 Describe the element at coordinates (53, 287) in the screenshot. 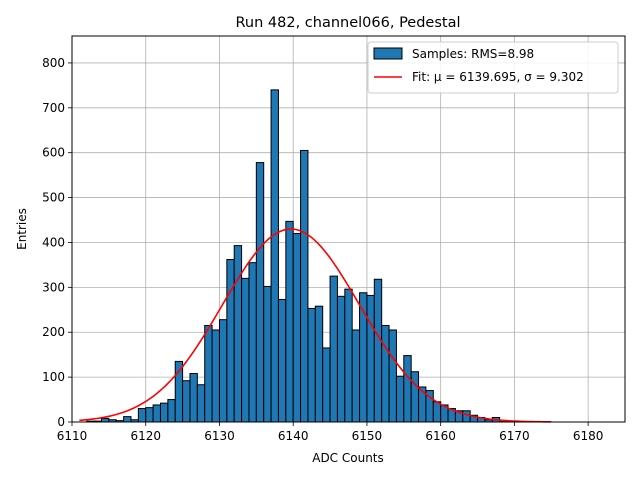

I see `y-tick-label: 300` at that location.